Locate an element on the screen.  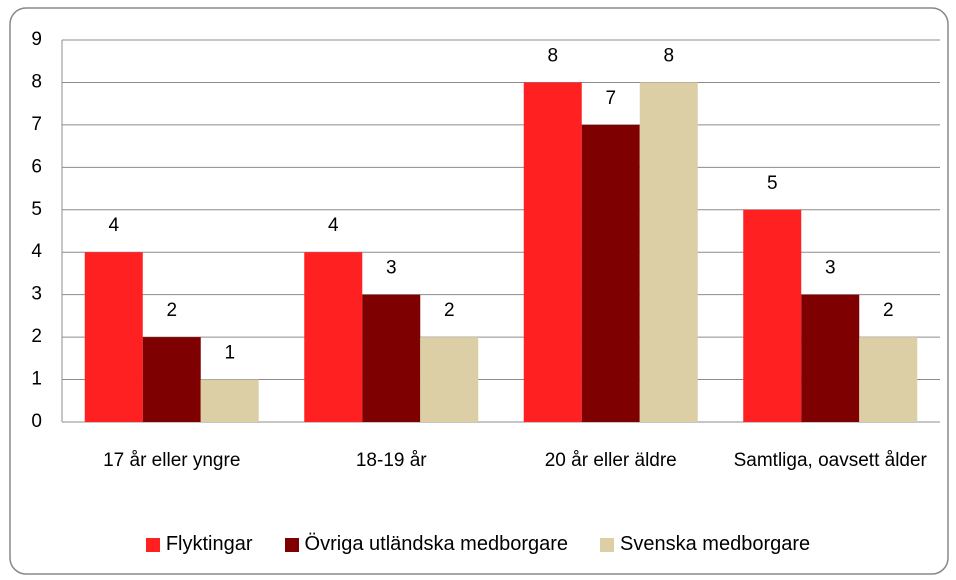
y-tick-label: 2 is located at coordinates (36, 336).